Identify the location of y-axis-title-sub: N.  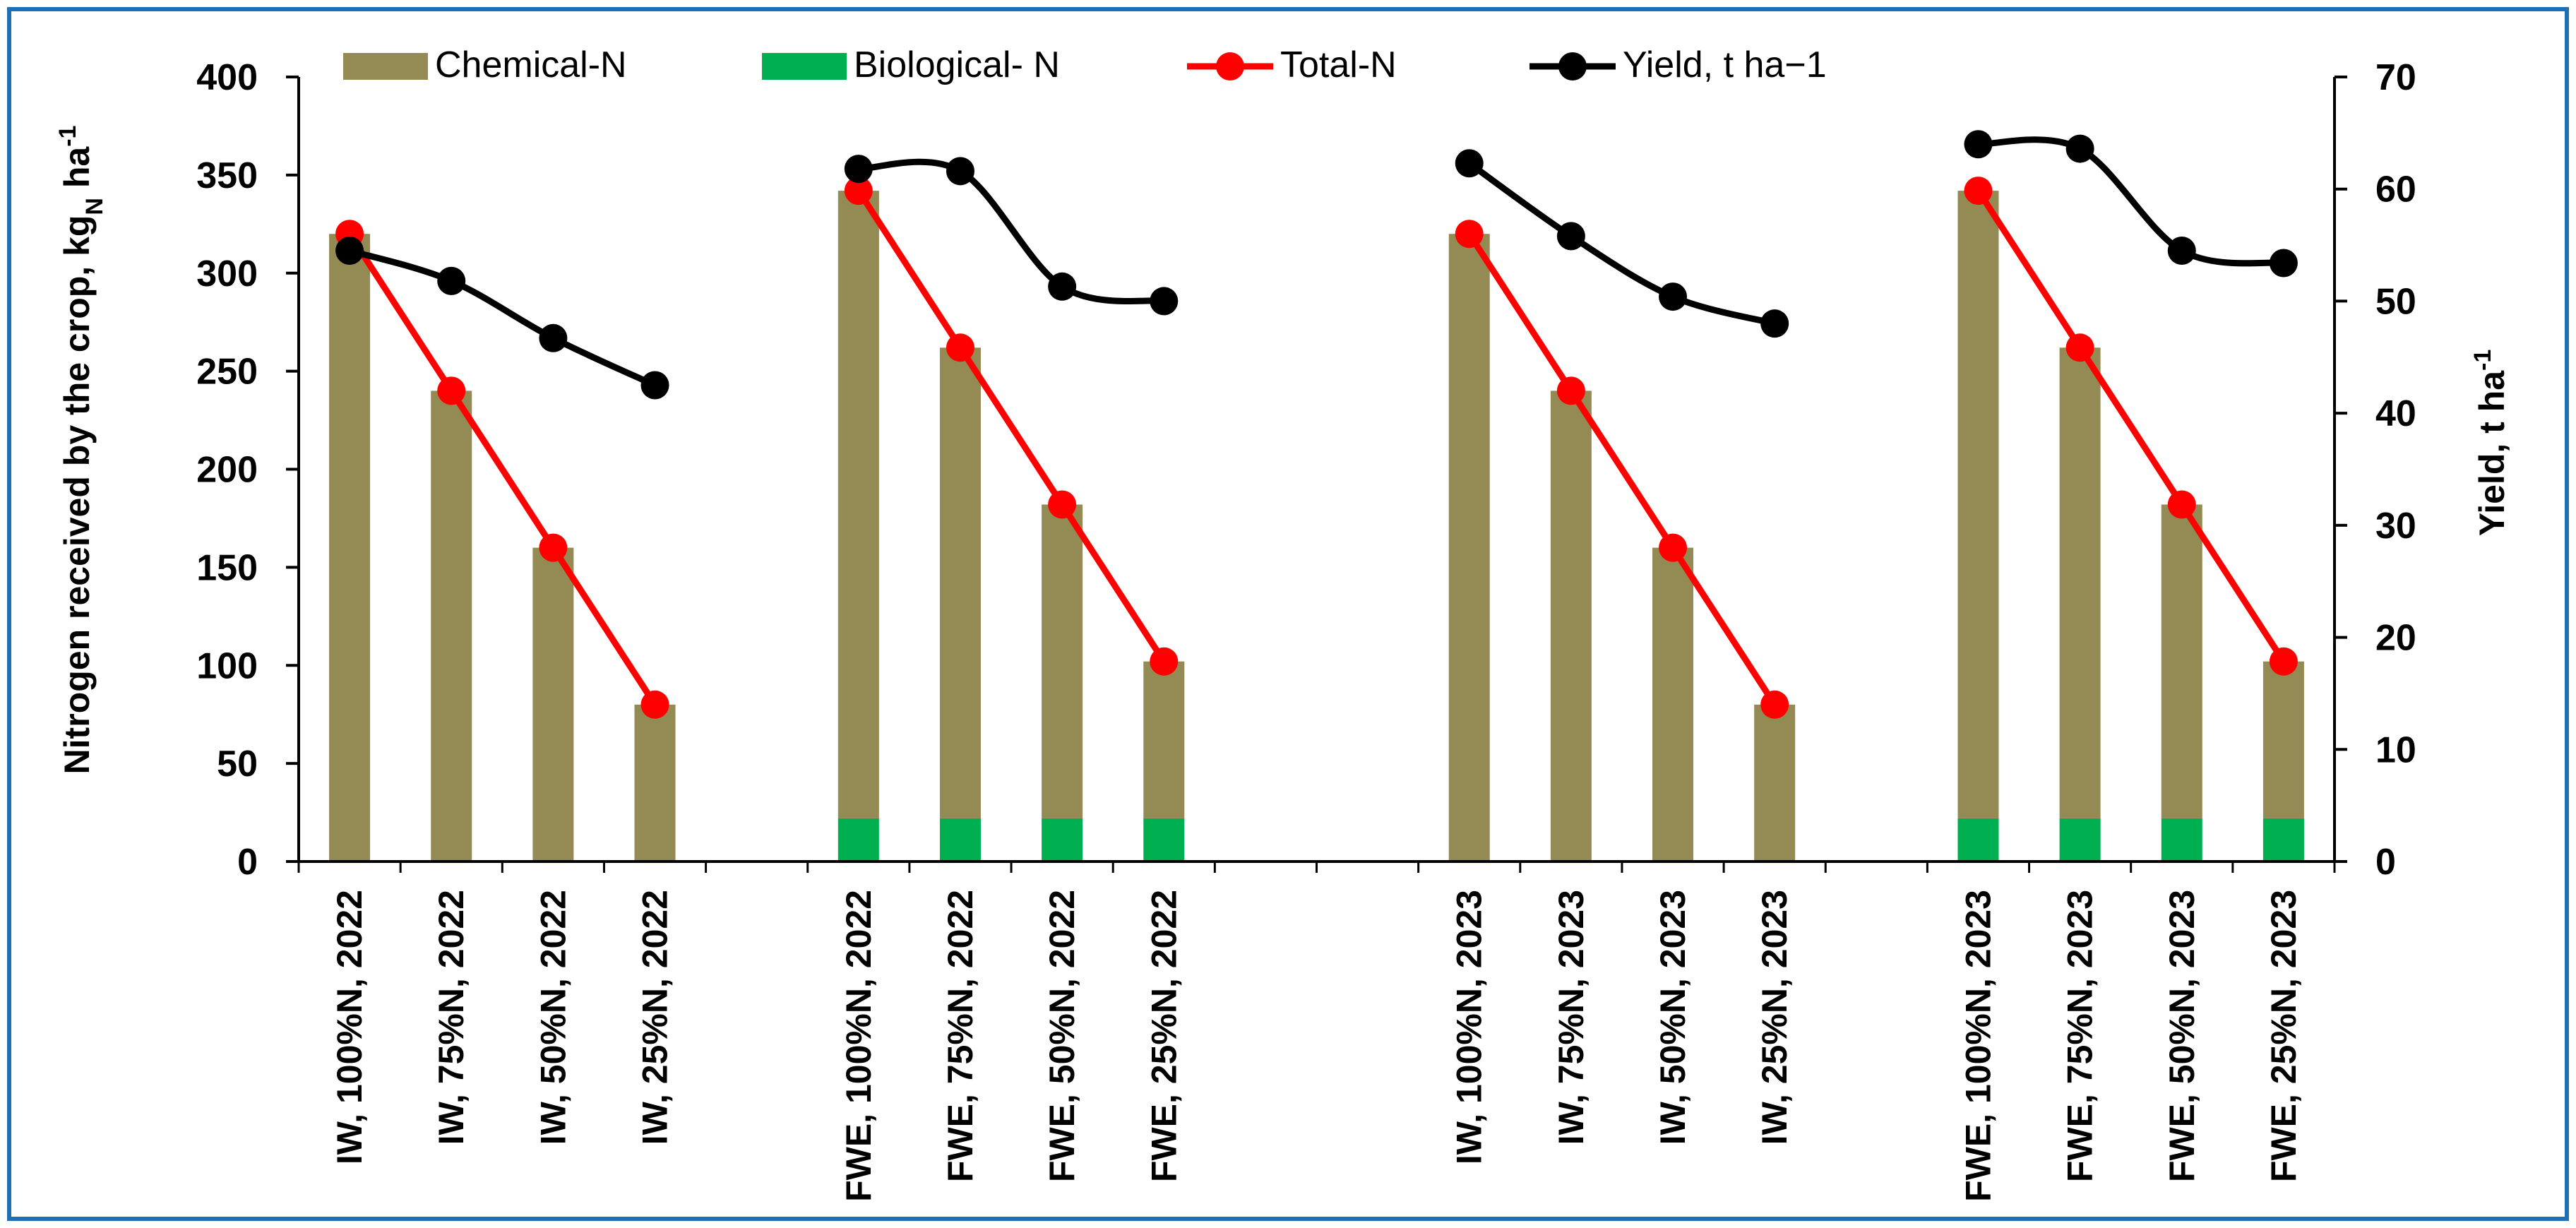
(94, 207).